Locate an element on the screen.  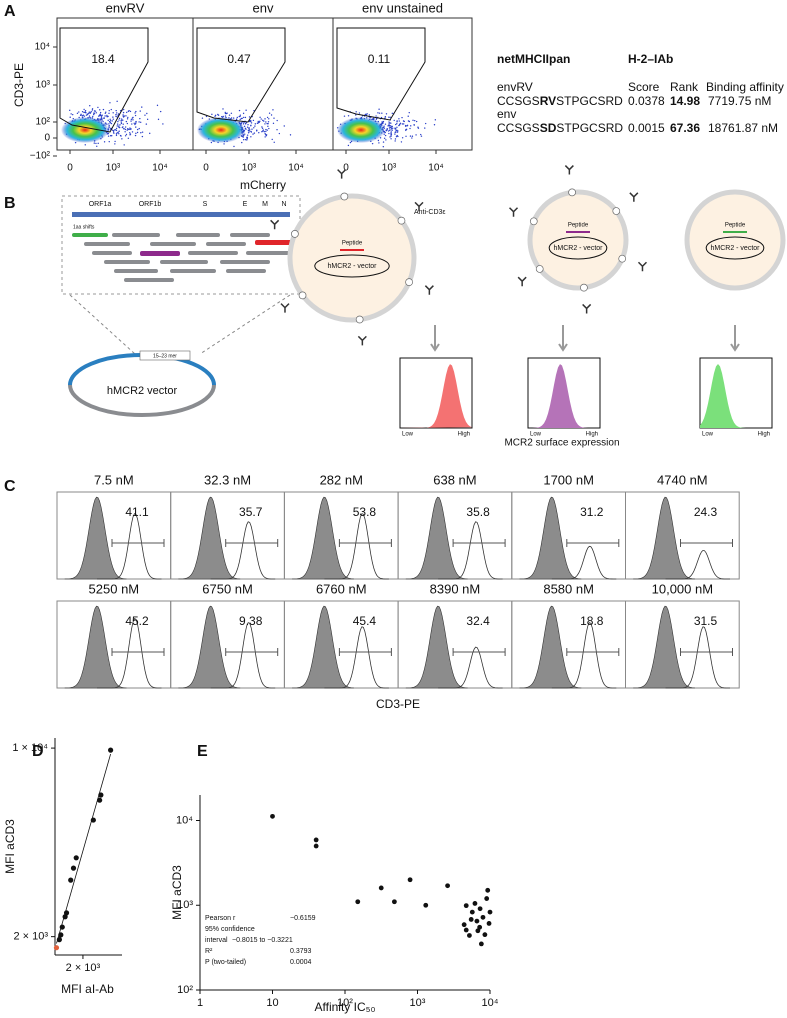
hist-box is located at coordinates (564, 393).